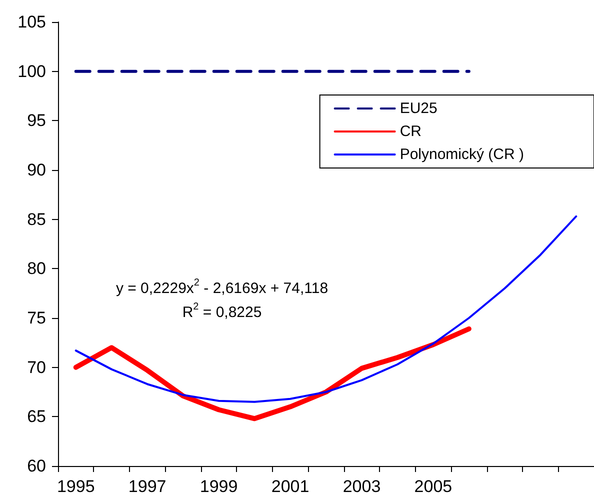 The height and width of the screenshot is (504, 594). What do you see at coordinates (219, 486) in the screenshot?
I see `x-tick-label: 1999` at bounding box center [219, 486].